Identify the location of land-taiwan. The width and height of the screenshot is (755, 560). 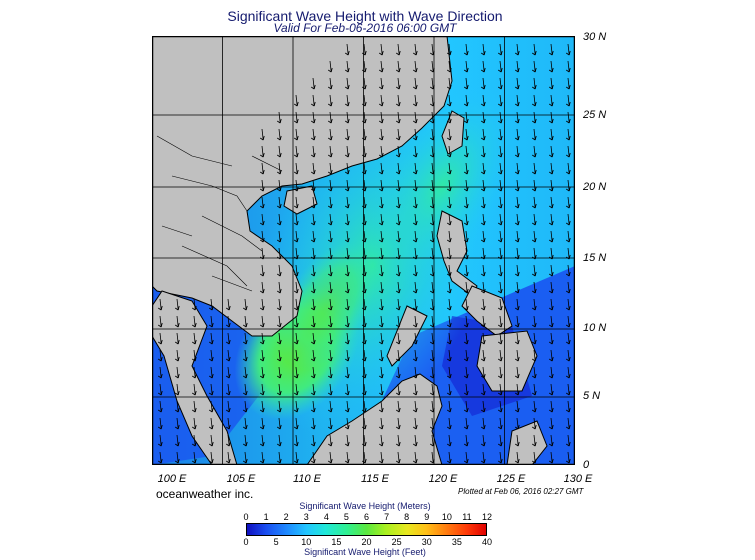
(453, 132).